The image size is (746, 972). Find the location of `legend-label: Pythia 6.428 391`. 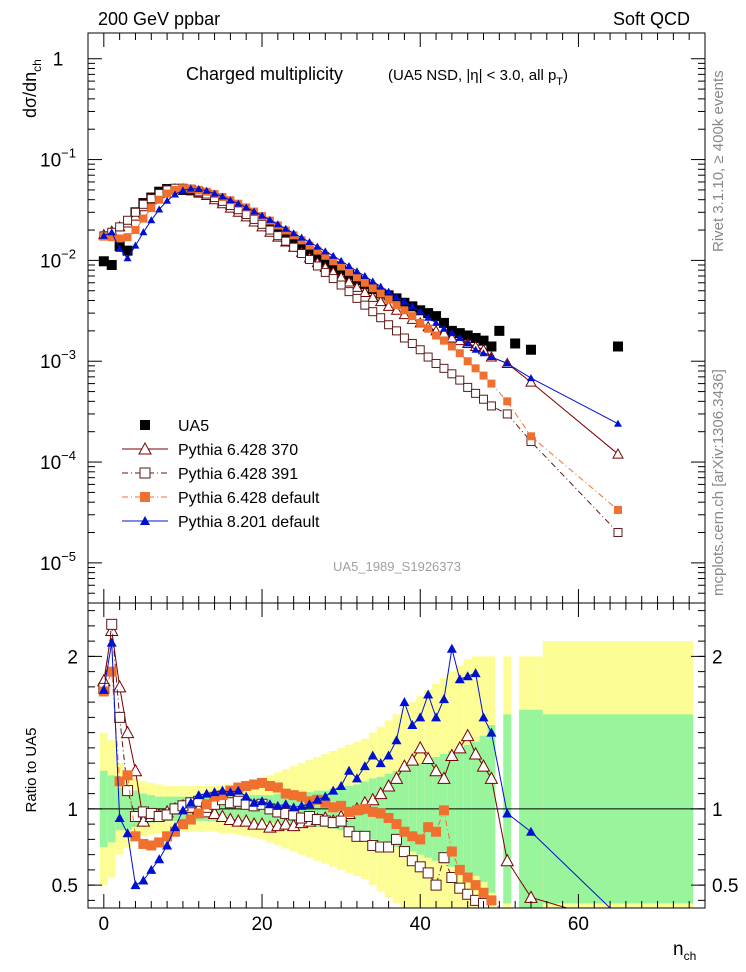

legend-label: Pythia 6.428 391 is located at coordinates (238, 474).